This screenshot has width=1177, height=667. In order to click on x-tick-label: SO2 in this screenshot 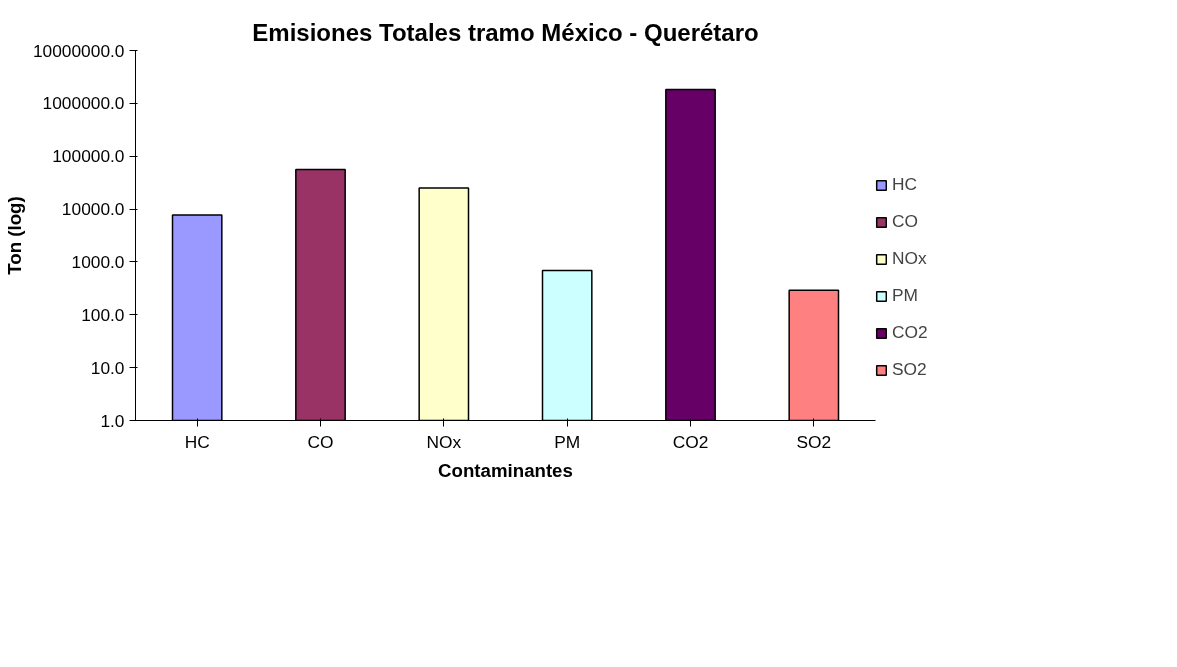, I will do `click(814, 441)`.